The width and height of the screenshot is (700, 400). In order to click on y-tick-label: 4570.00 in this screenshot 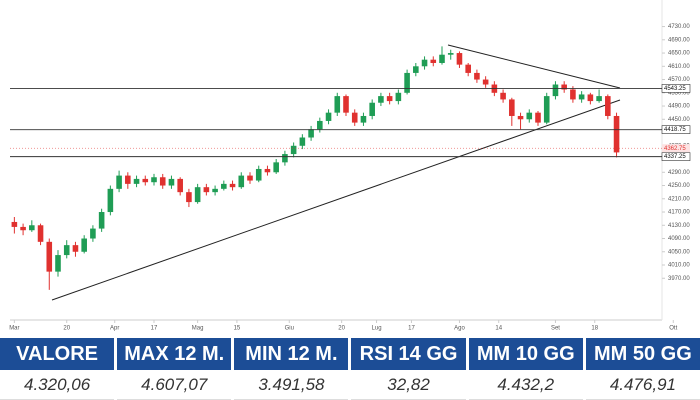, I will do `click(679, 80)`.